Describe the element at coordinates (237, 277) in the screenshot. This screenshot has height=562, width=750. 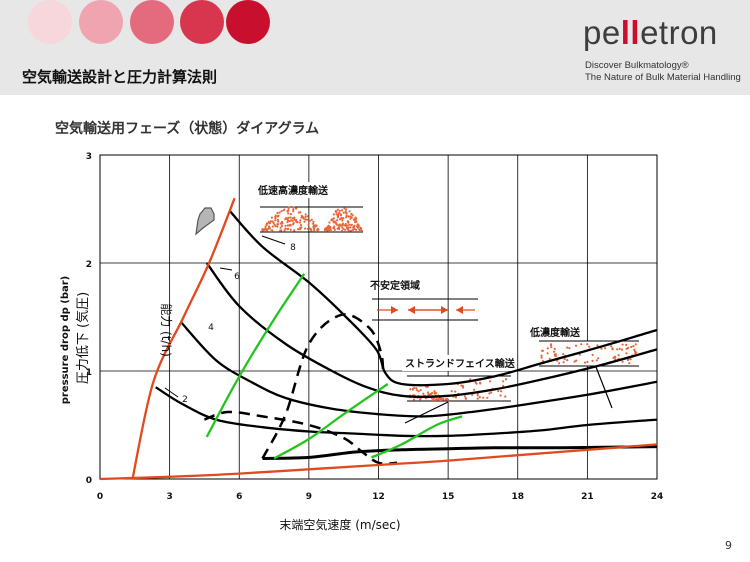
I see `capacity-value-6: 6` at that location.